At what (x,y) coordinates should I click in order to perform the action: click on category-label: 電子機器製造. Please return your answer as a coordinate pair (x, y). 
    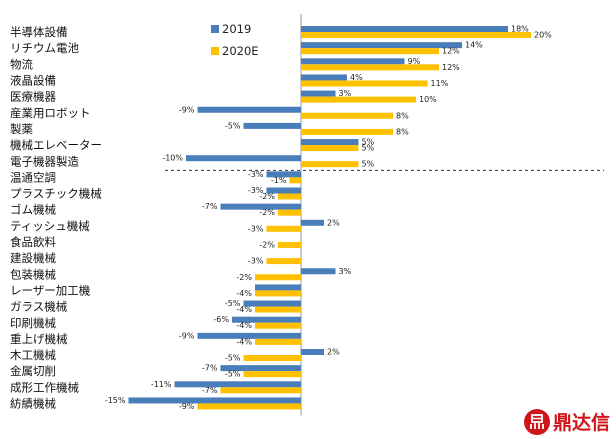
    Looking at the image, I should click on (44, 161).